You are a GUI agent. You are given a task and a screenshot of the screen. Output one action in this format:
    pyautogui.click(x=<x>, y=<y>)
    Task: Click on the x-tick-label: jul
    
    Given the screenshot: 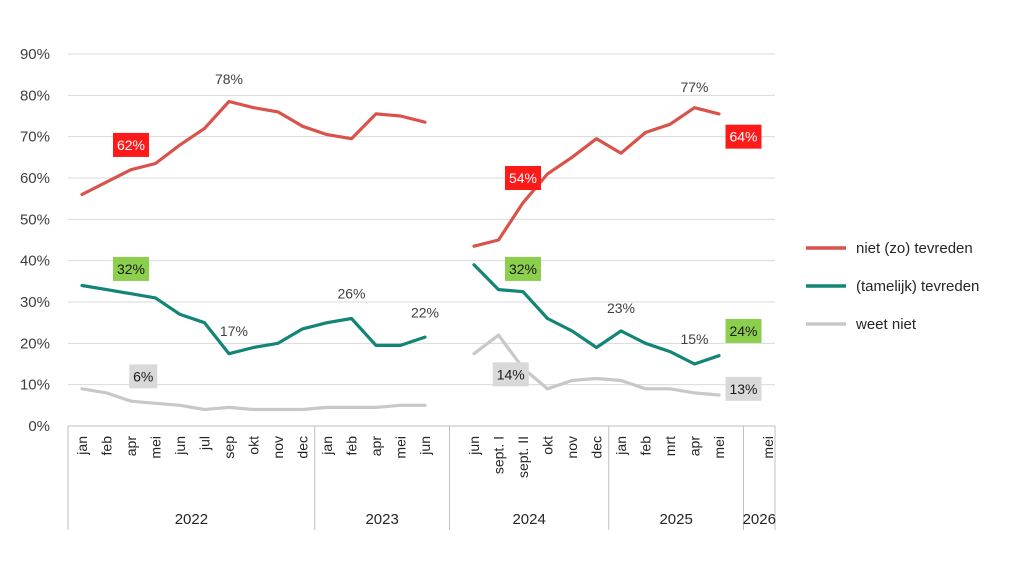 What is the action you would take?
    pyautogui.click(x=205, y=443)
    